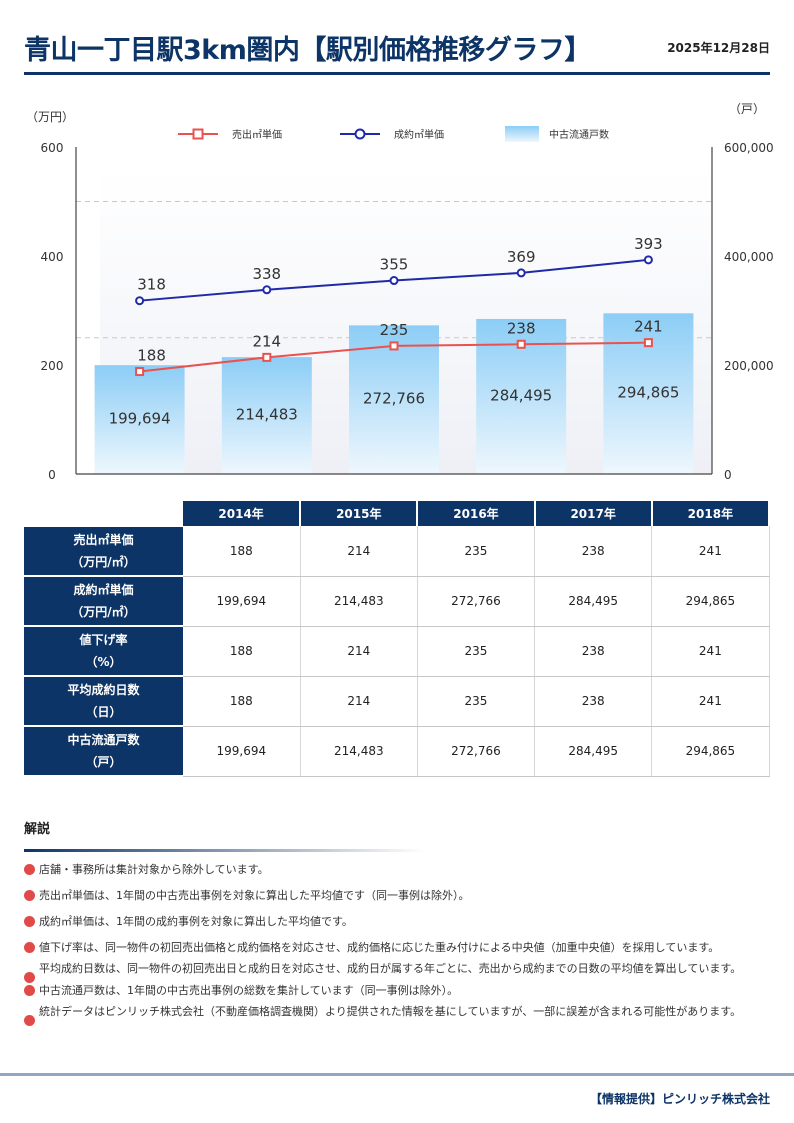 Image resolution: width=794 pixels, height=1123 pixels. I want to click on footer-credit: 【情報提供】ピンリッチ株式会社, so click(679, 1099).